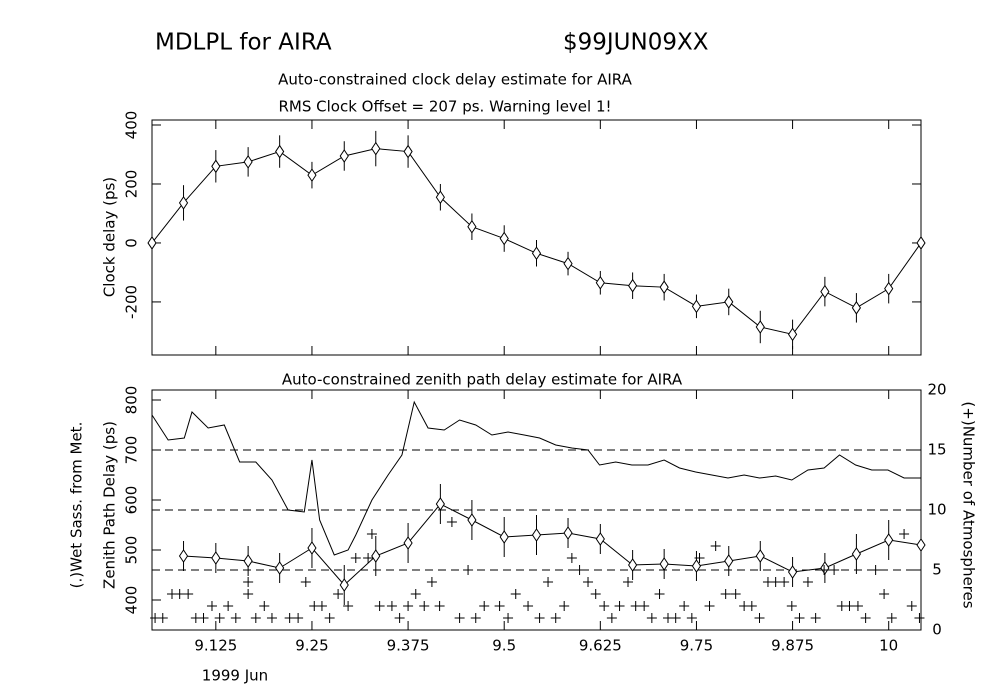 The height and width of the screenshot is (698, 1000). I want to click on x-tick-label: 9.375, so click(408, 646).